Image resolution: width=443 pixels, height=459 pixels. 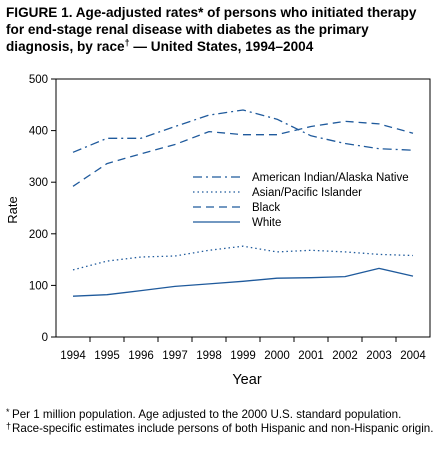 What do you see at coordinates (209, 356) in the screenshot?
I see `x-tick-label: 1998` at bounding box center [209, 356].